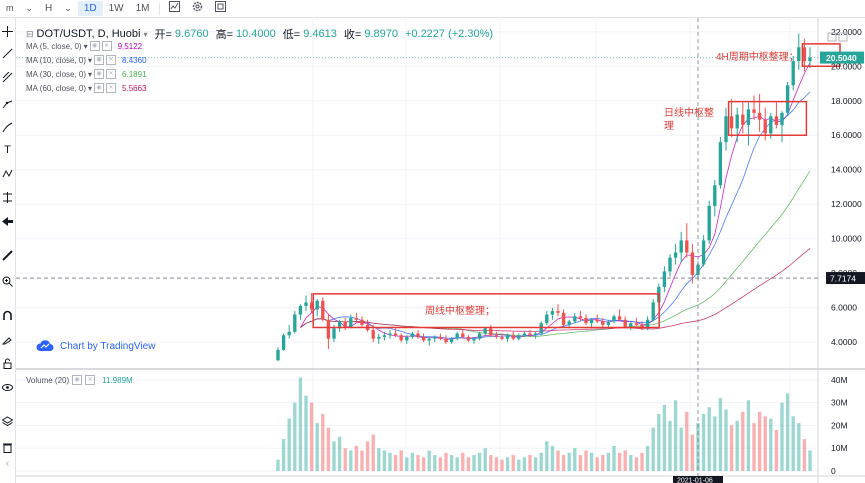  Describe the element at coordinates (134, 74) in the screenshot. I see `ma-value: 6.1891` at that location.